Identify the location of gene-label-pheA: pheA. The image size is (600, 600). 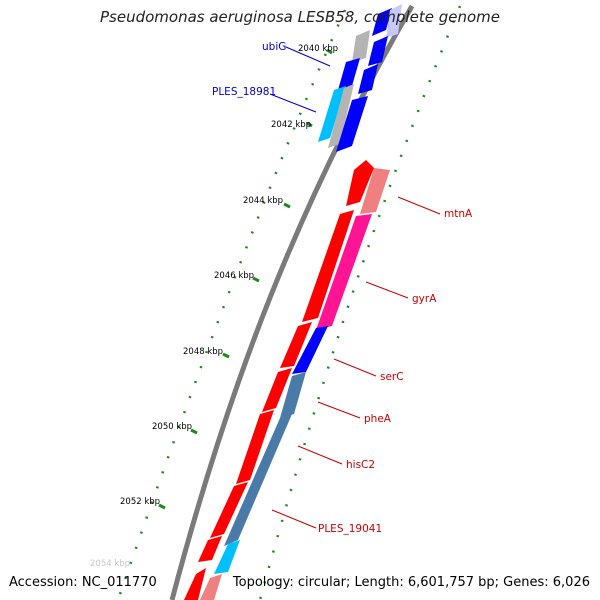
(378, 419).